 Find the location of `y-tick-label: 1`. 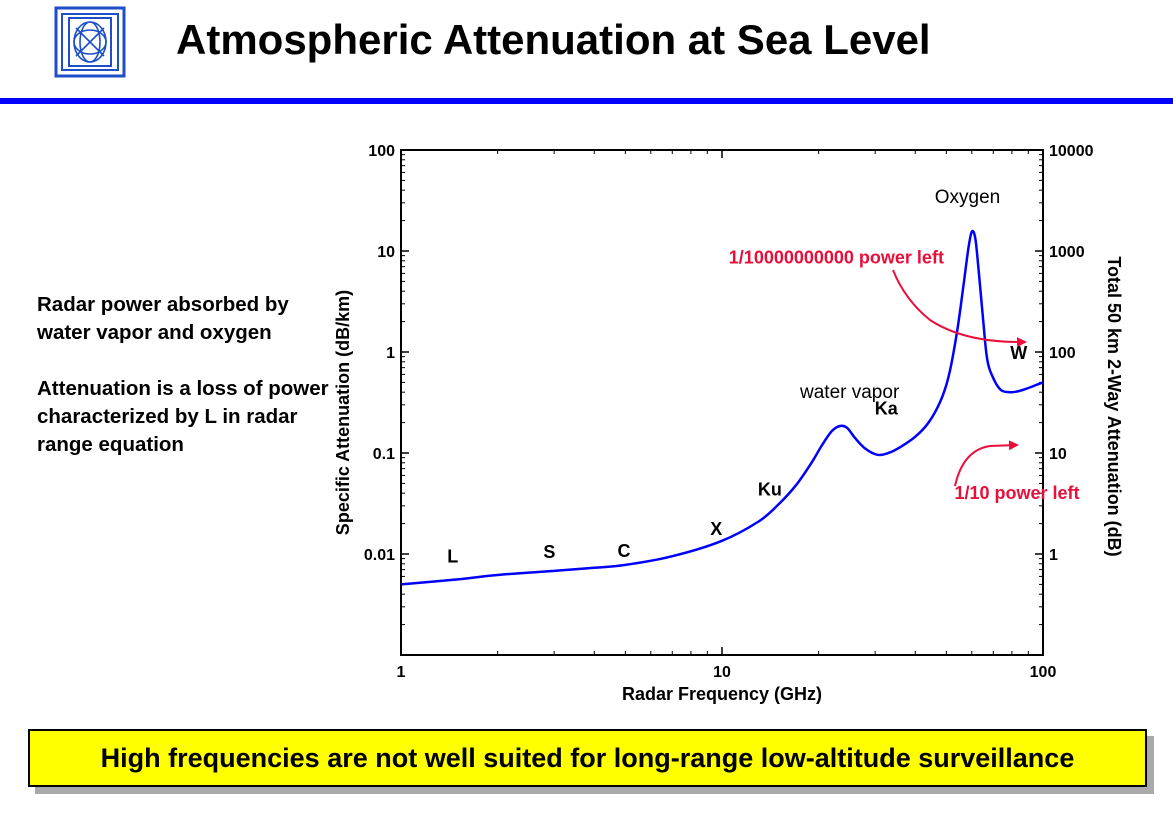

y-tick-label: 1 is located at coordinates (390, 353).